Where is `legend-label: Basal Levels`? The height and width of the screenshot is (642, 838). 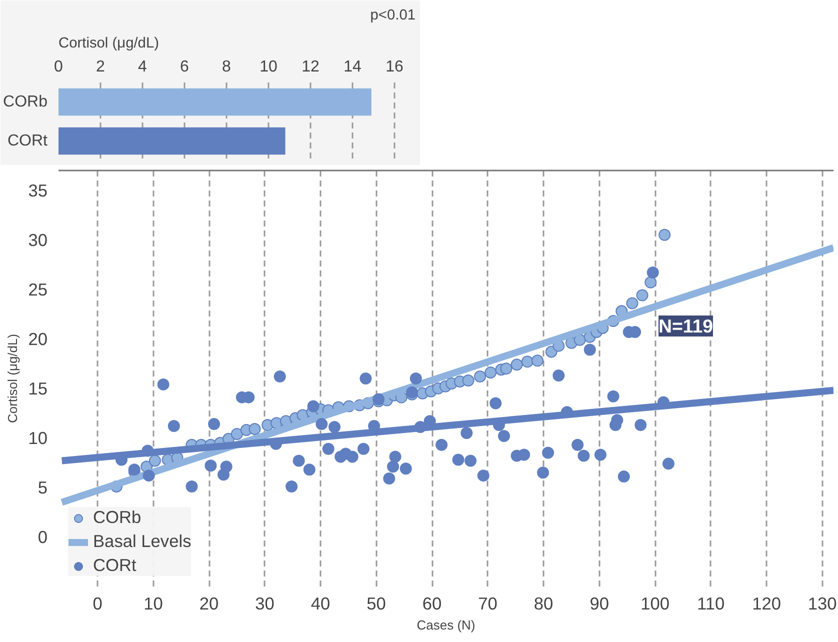
legend-label: Basal Levels is located at coordinates (142, 541).